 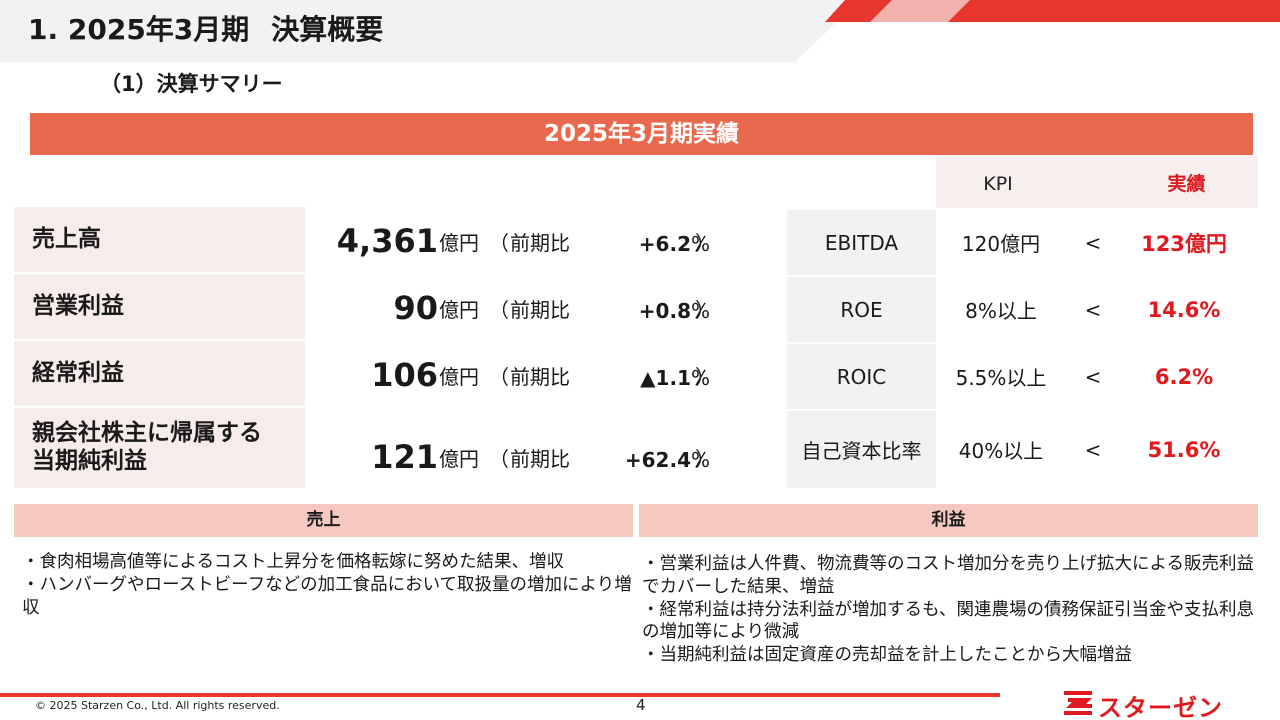 I want to click on logo-text: スターゼン, so click(x=1160, y=707).